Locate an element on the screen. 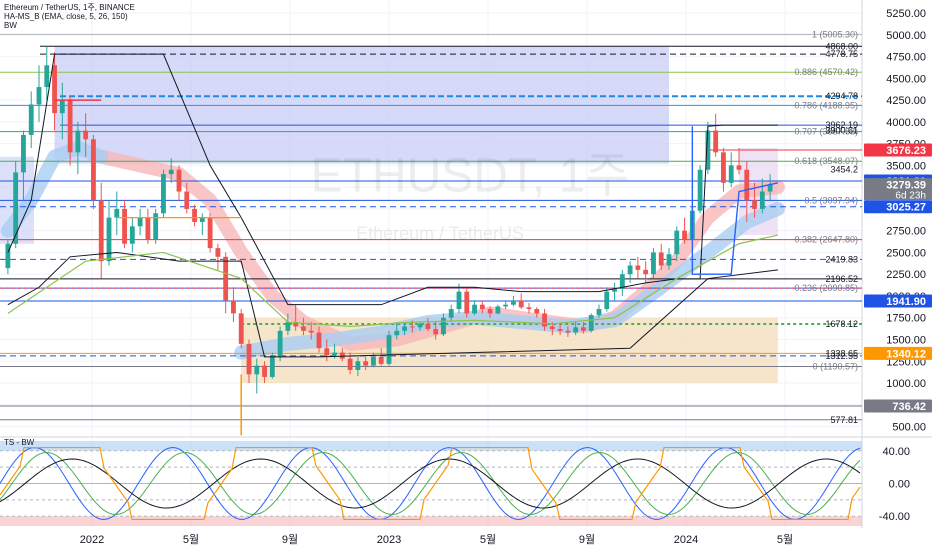 This screenshot has height=555, width=932. fib-level-label: 0.5 (3097.94) is located at coordinates (831, 200).